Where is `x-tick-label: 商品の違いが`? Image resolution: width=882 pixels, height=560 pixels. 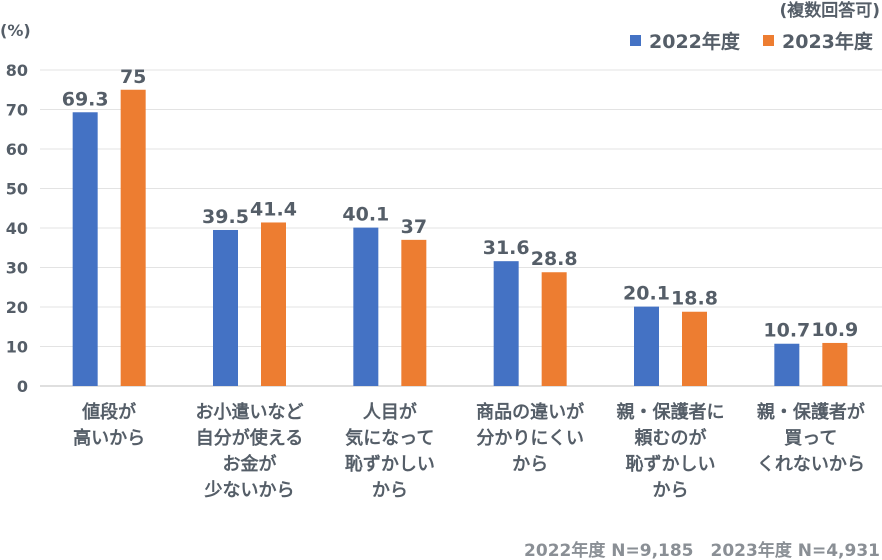 x-tick-label: 商品の違いが is located at coordinates (530, 412).